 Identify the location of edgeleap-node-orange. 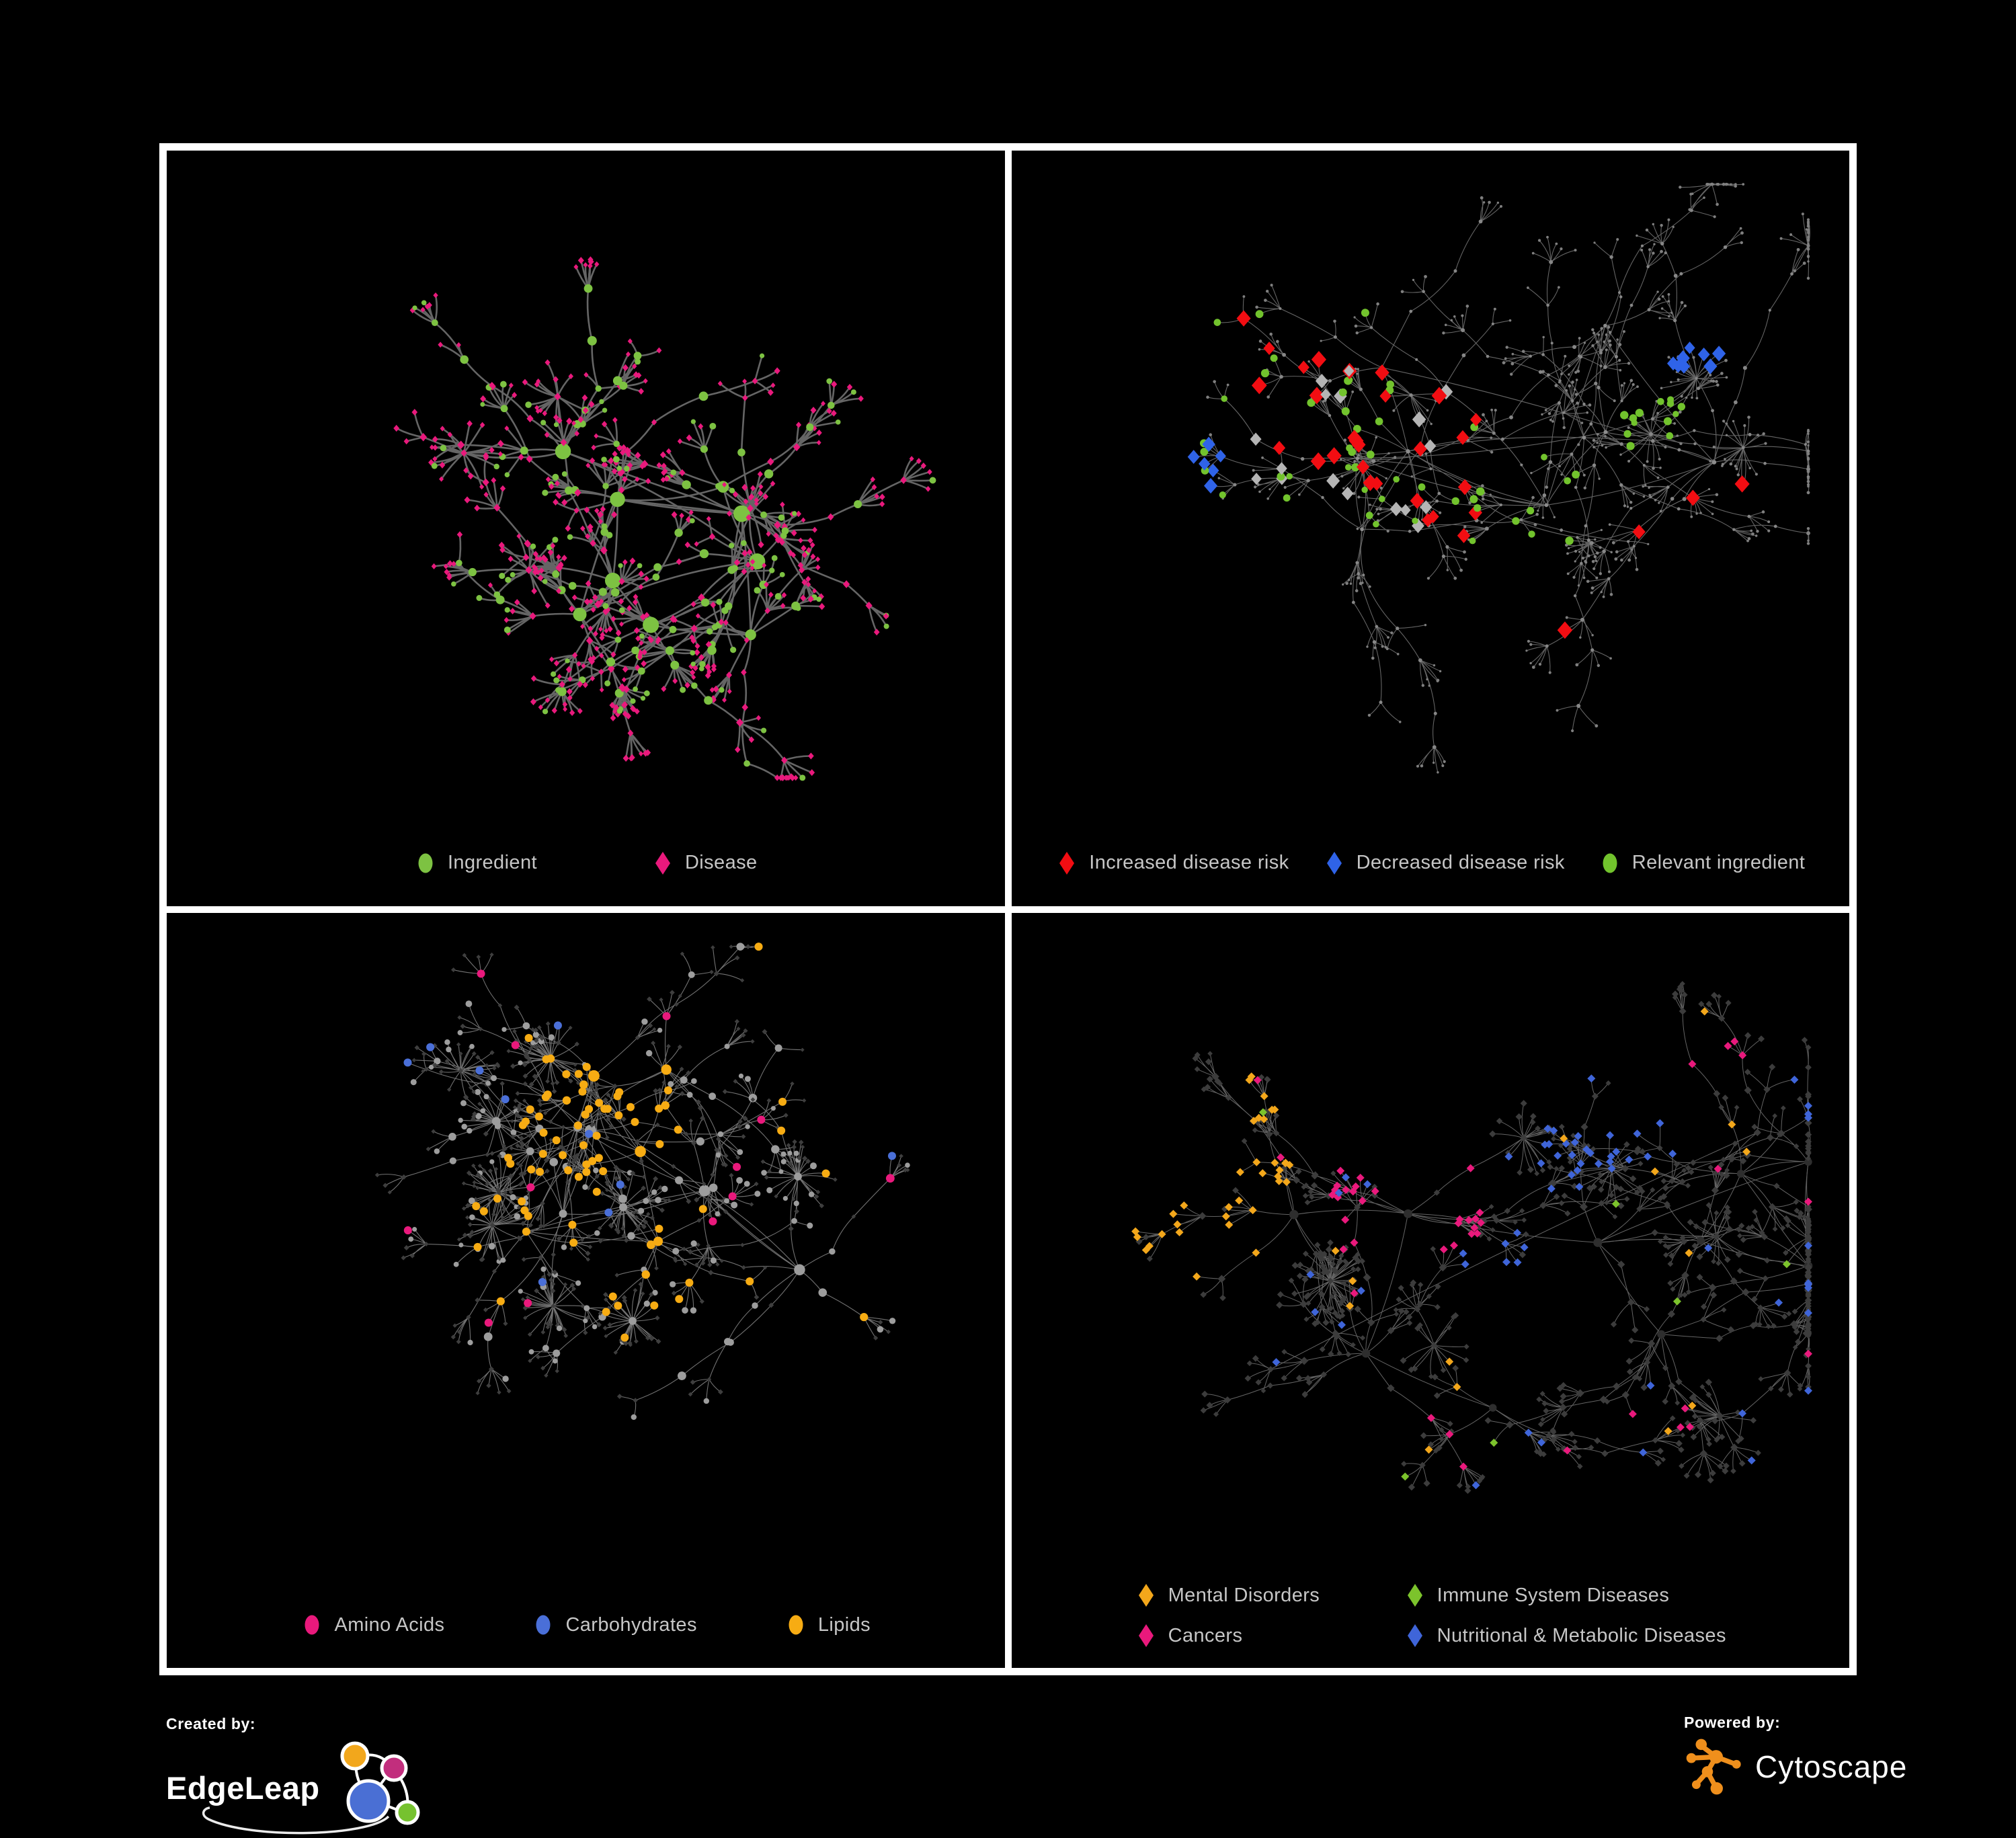
(355, 1756).